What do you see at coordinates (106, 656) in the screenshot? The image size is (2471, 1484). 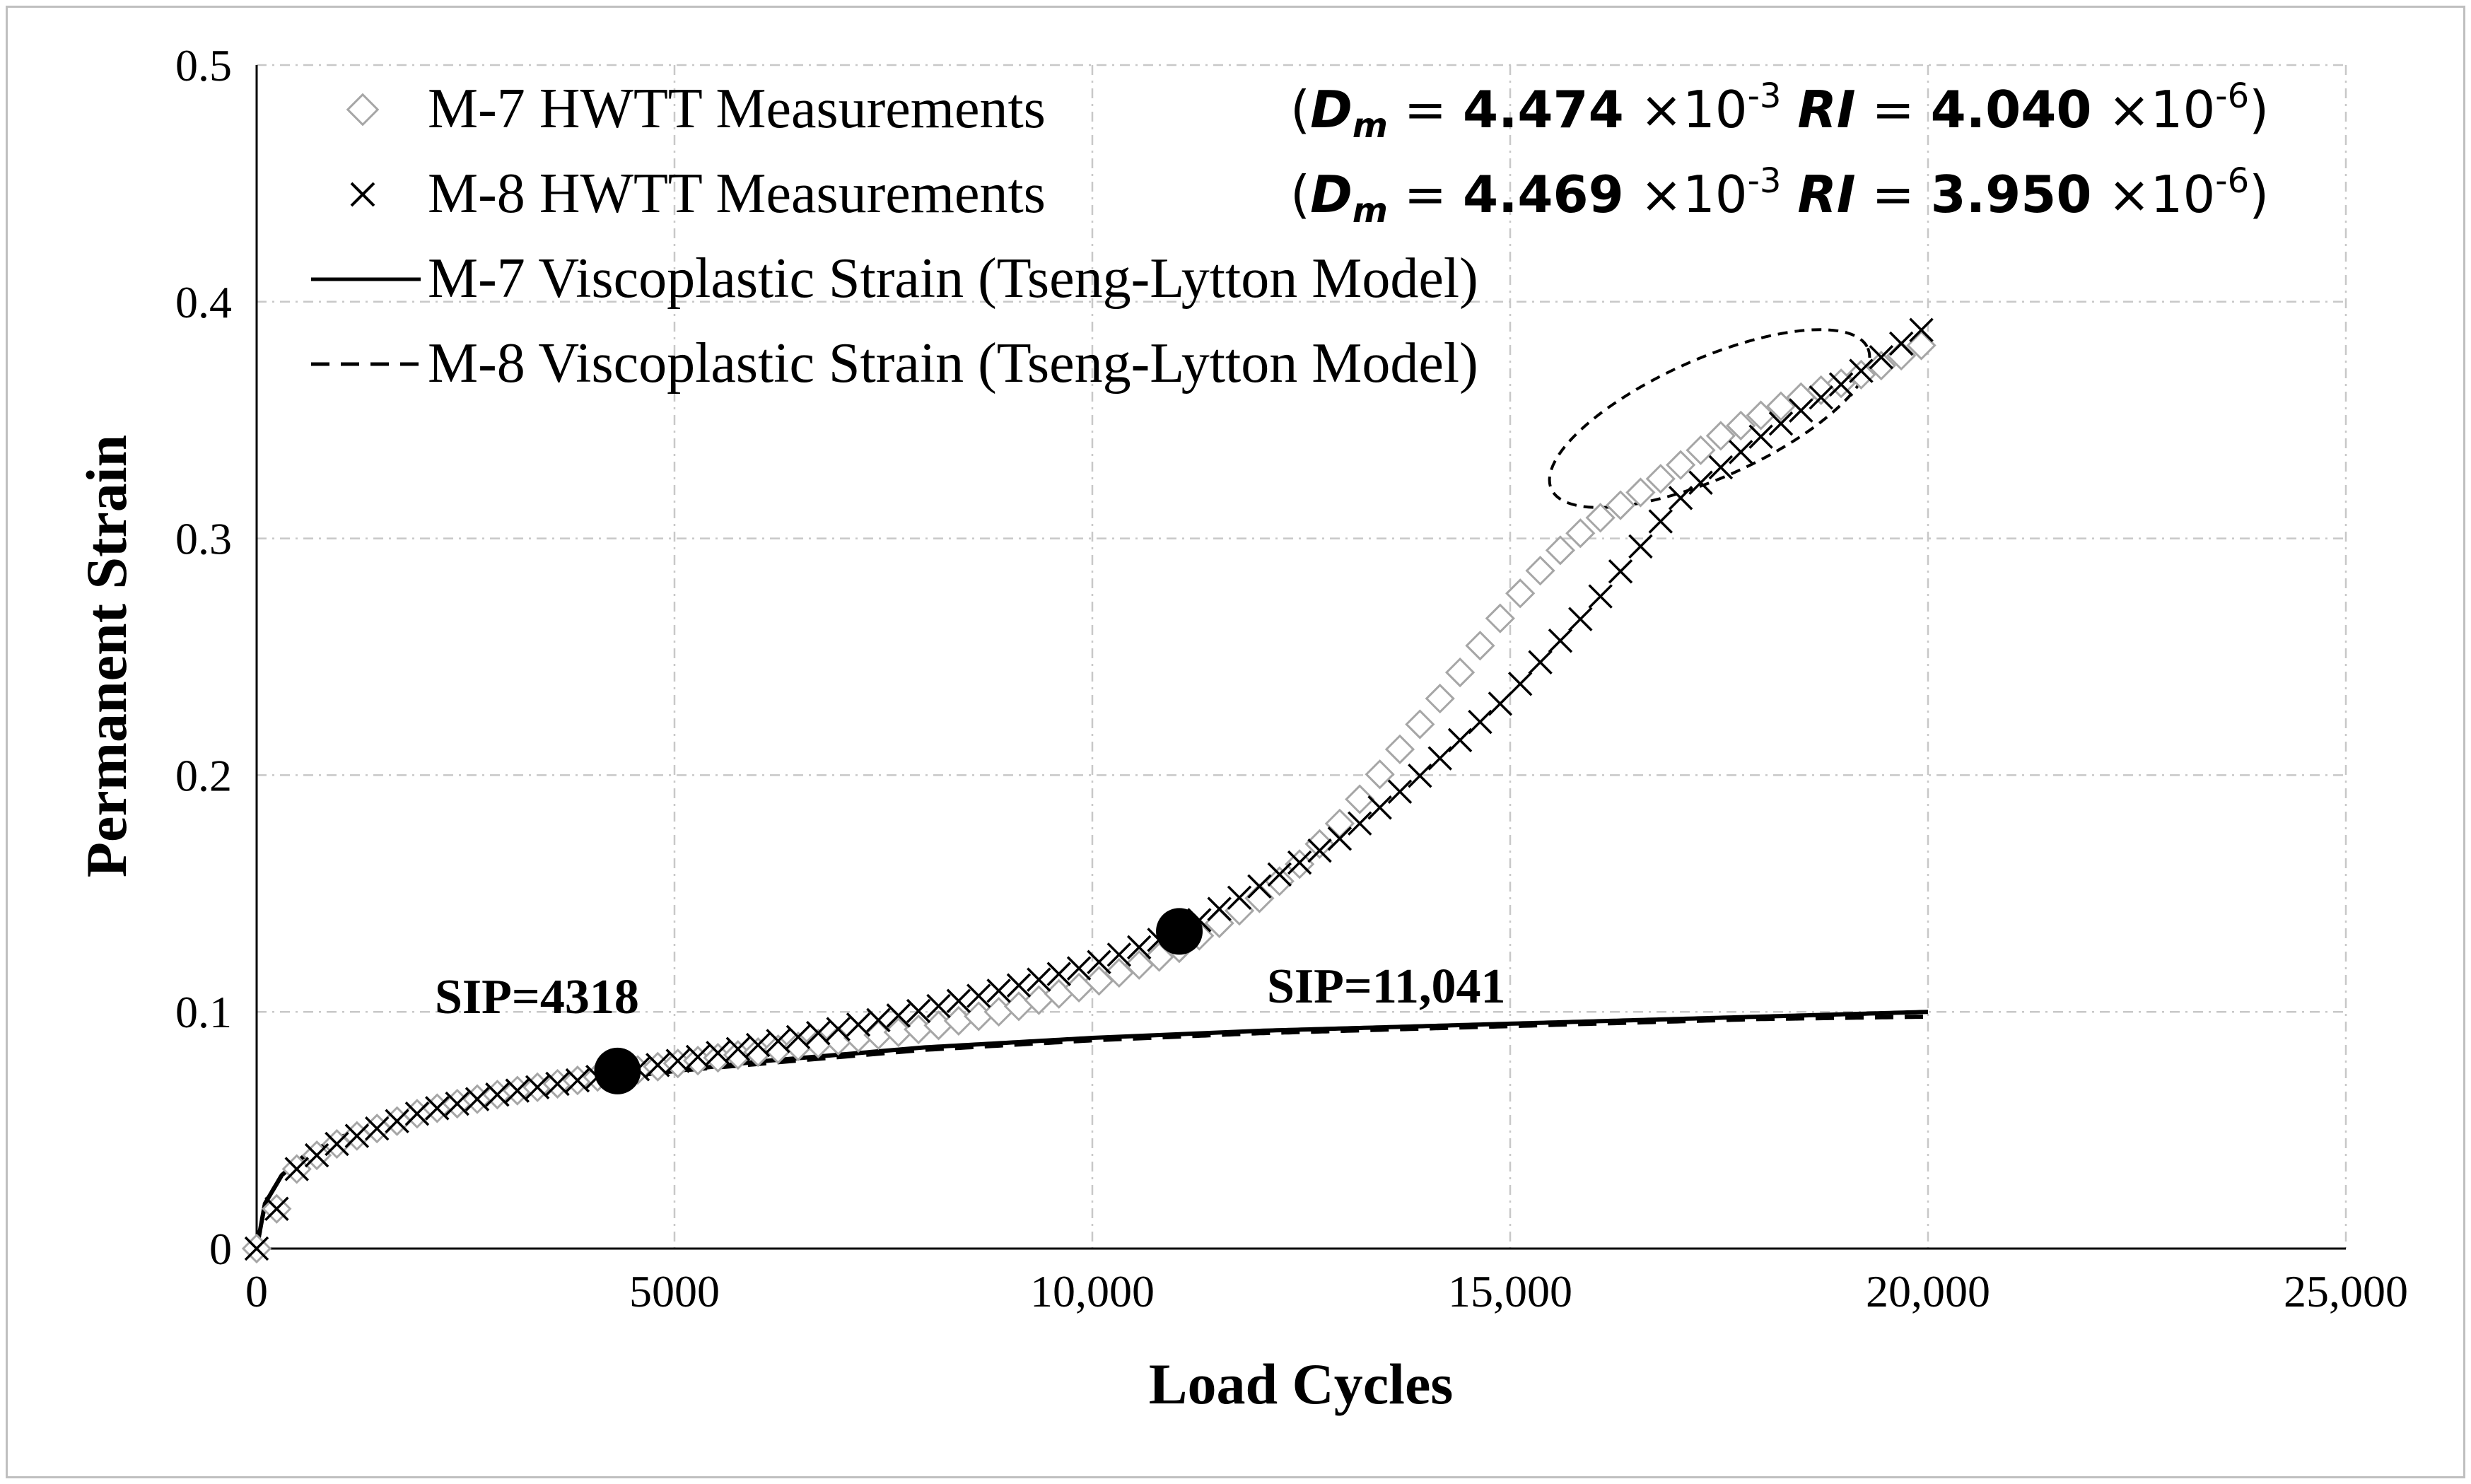 I see `y-axis-title: Permanent Strain` at bounding box center [106, 656].